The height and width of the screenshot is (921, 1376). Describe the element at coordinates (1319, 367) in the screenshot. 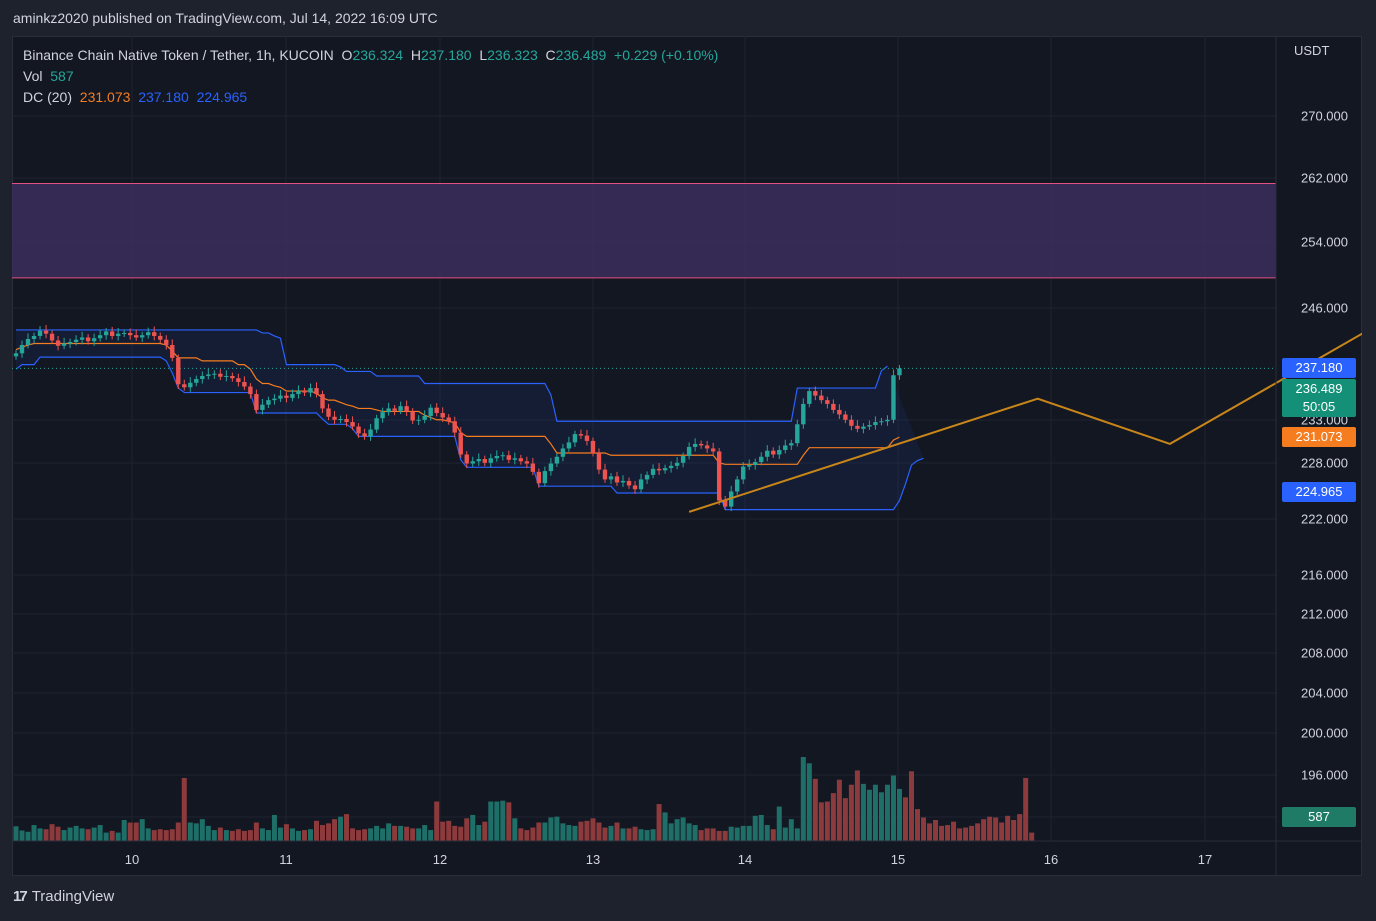

I see `dc-upper-tag-text: 237.180` at that location.